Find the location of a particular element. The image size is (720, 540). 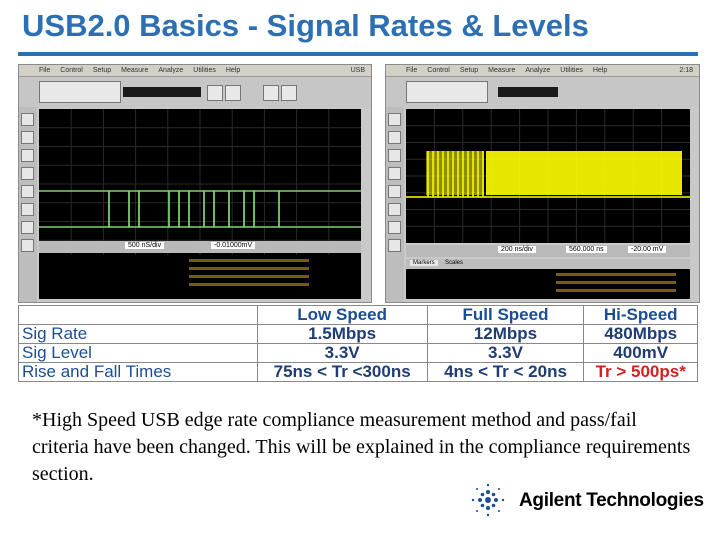

tab-scales: Scales is located at coordinates (454, 263).